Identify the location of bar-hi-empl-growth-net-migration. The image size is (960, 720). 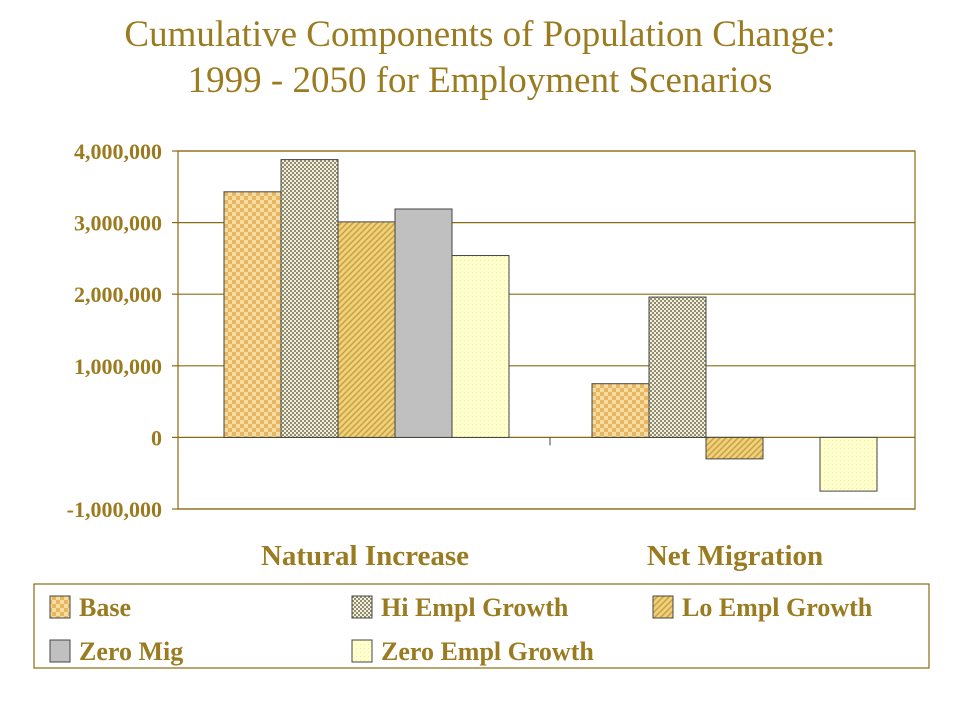
(677, 367).